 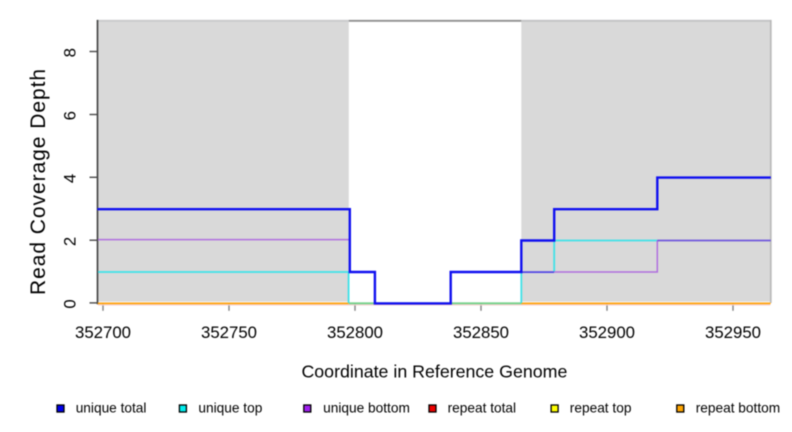 I want to click on svg-text: 352700, so click(x=103, y=332).